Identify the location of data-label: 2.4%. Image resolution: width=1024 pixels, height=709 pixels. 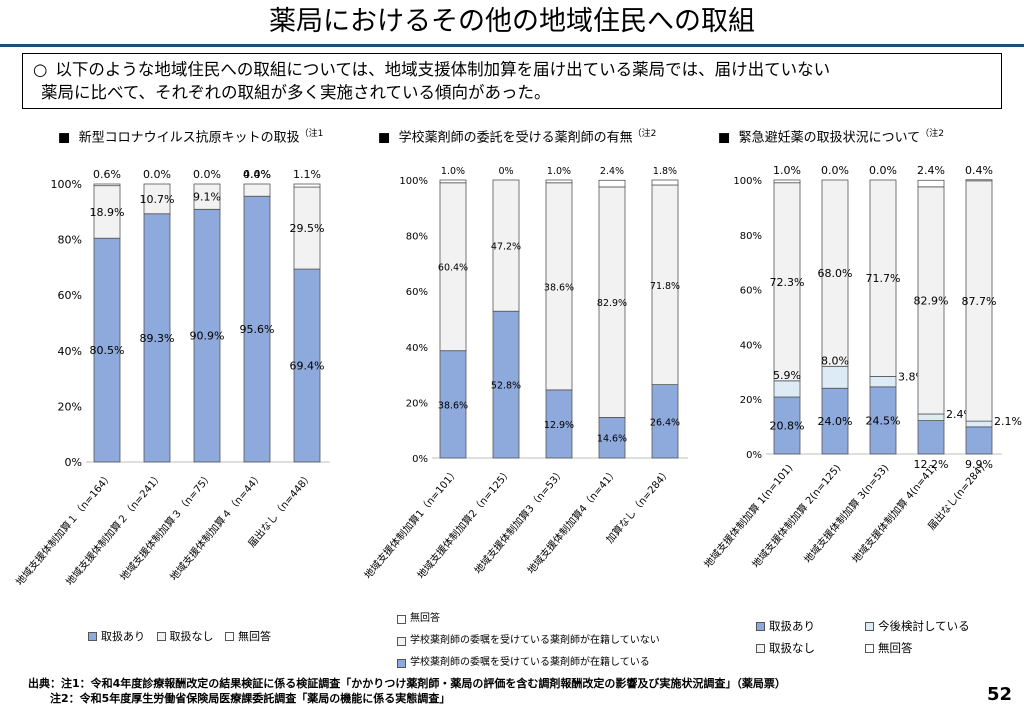
(612, 171).